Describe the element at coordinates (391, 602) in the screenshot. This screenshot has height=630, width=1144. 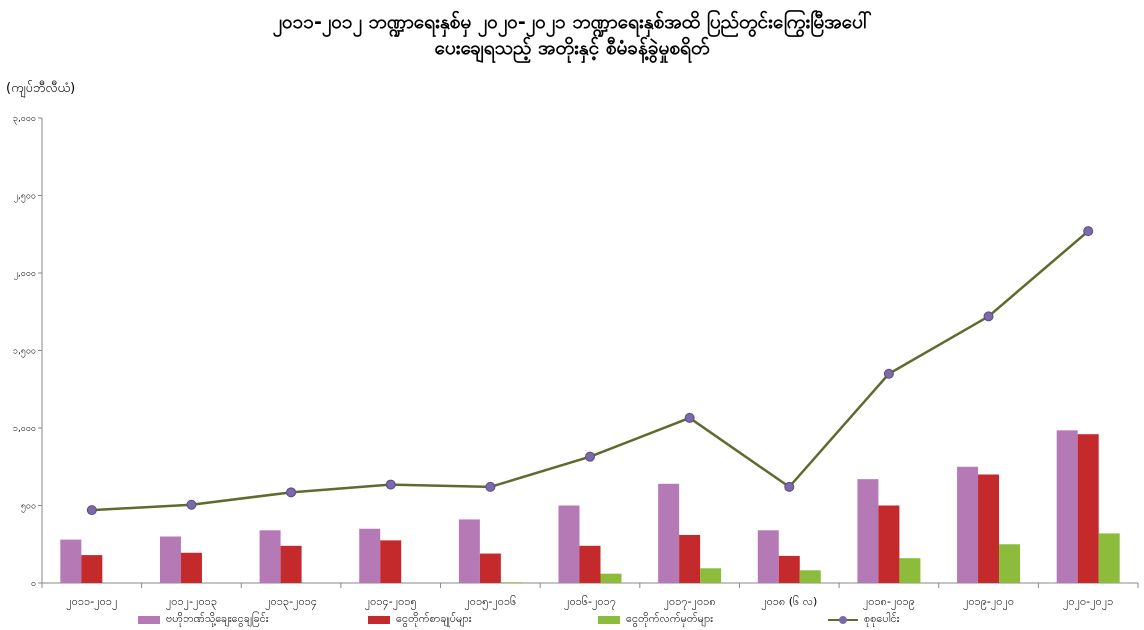
I see `x-tick-label: ၂၀၁၄-၂၀၁၅` at that location.